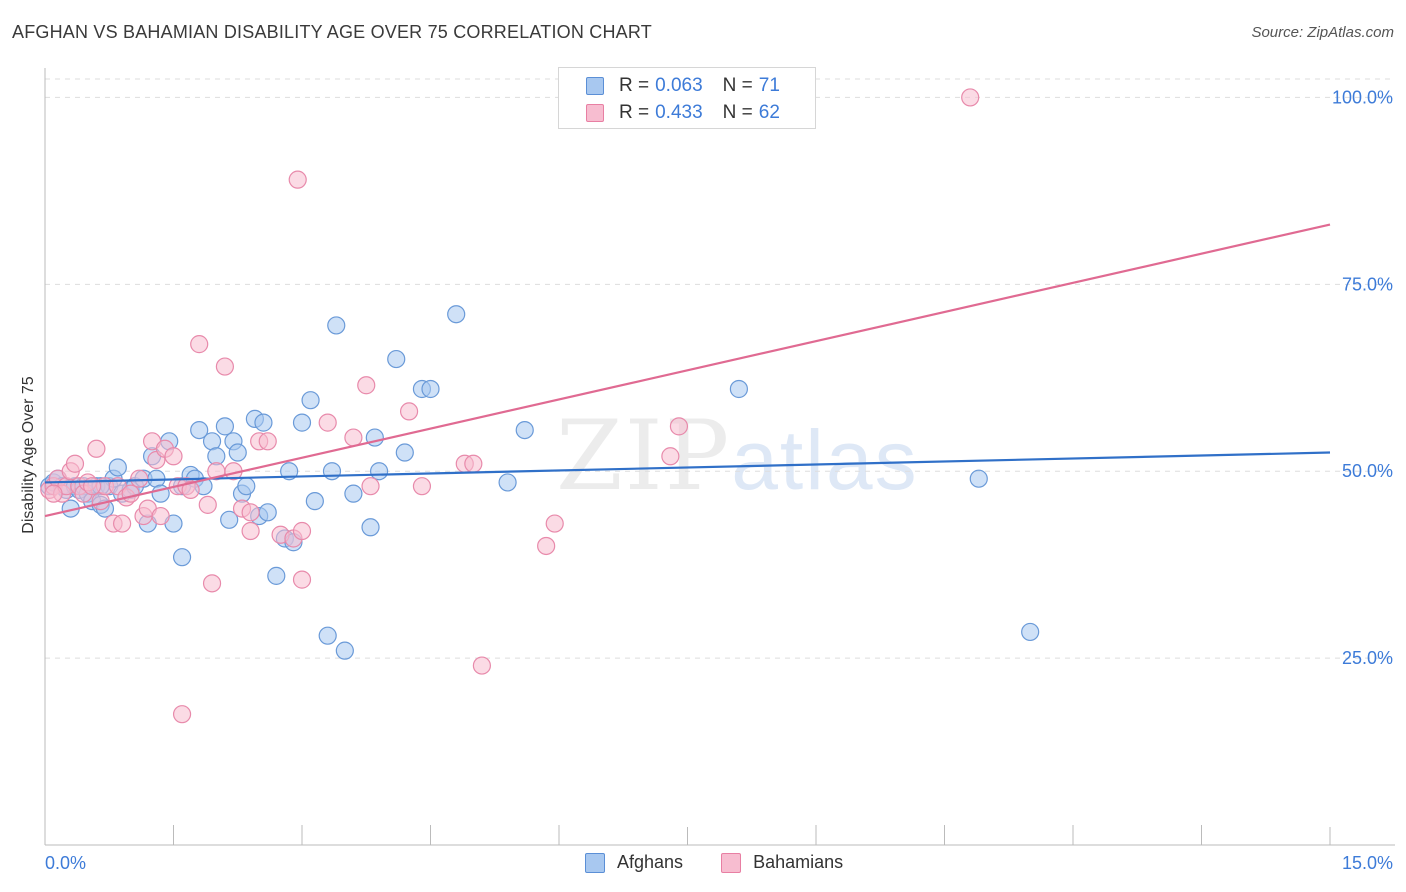 The width and height of the screenshot is (1406, 892). I want to click on r-value: 0.063, so click(679, 85).